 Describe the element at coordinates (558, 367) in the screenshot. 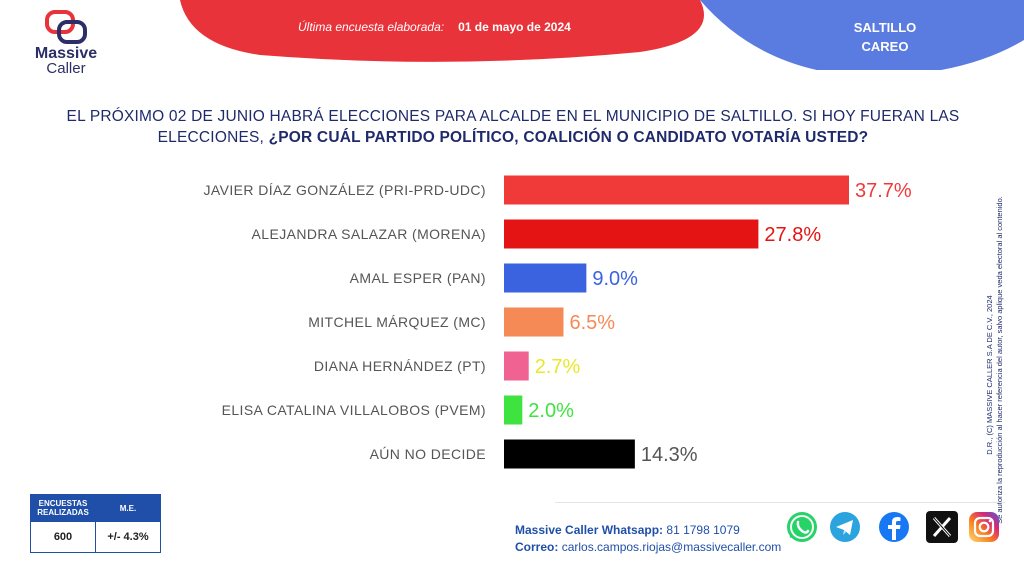

I see `data-label: 2.7%` at that location.